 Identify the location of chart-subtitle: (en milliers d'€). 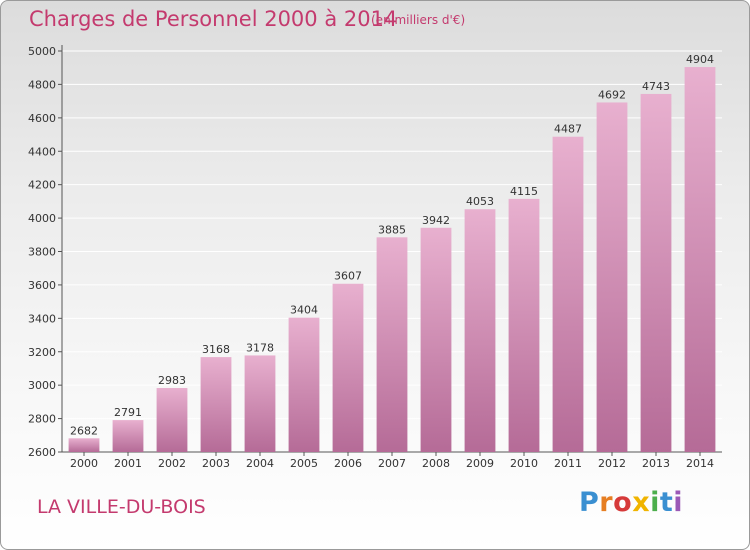
(418, 20).